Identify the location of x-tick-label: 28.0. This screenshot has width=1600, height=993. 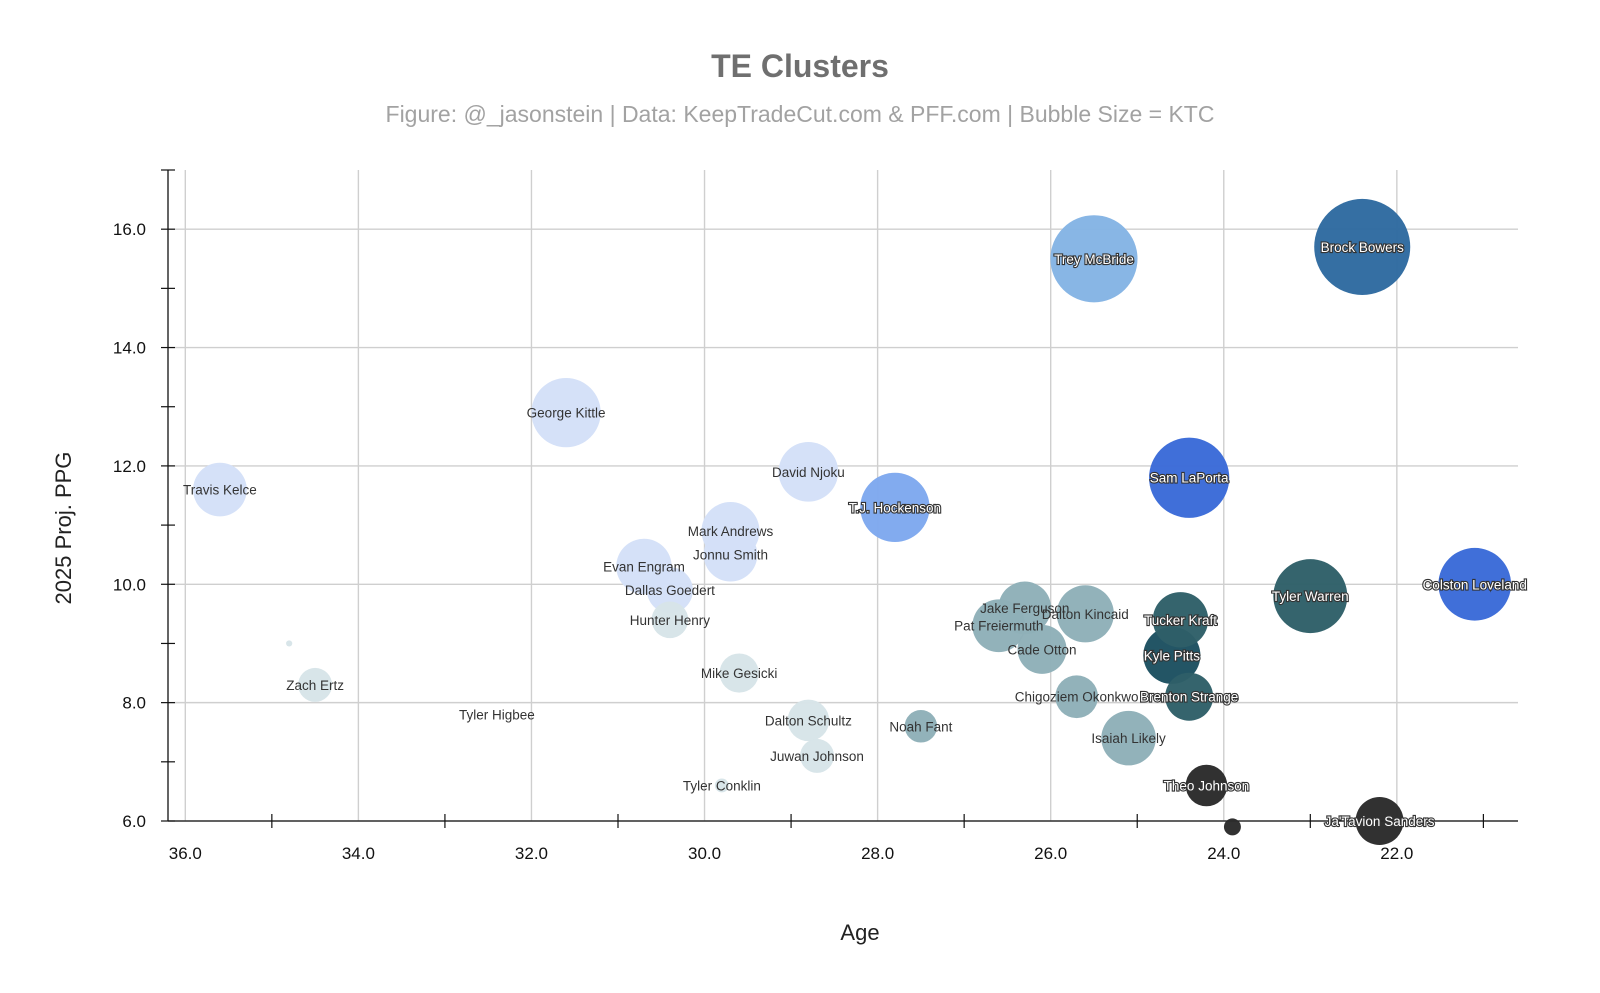
(877, 853).